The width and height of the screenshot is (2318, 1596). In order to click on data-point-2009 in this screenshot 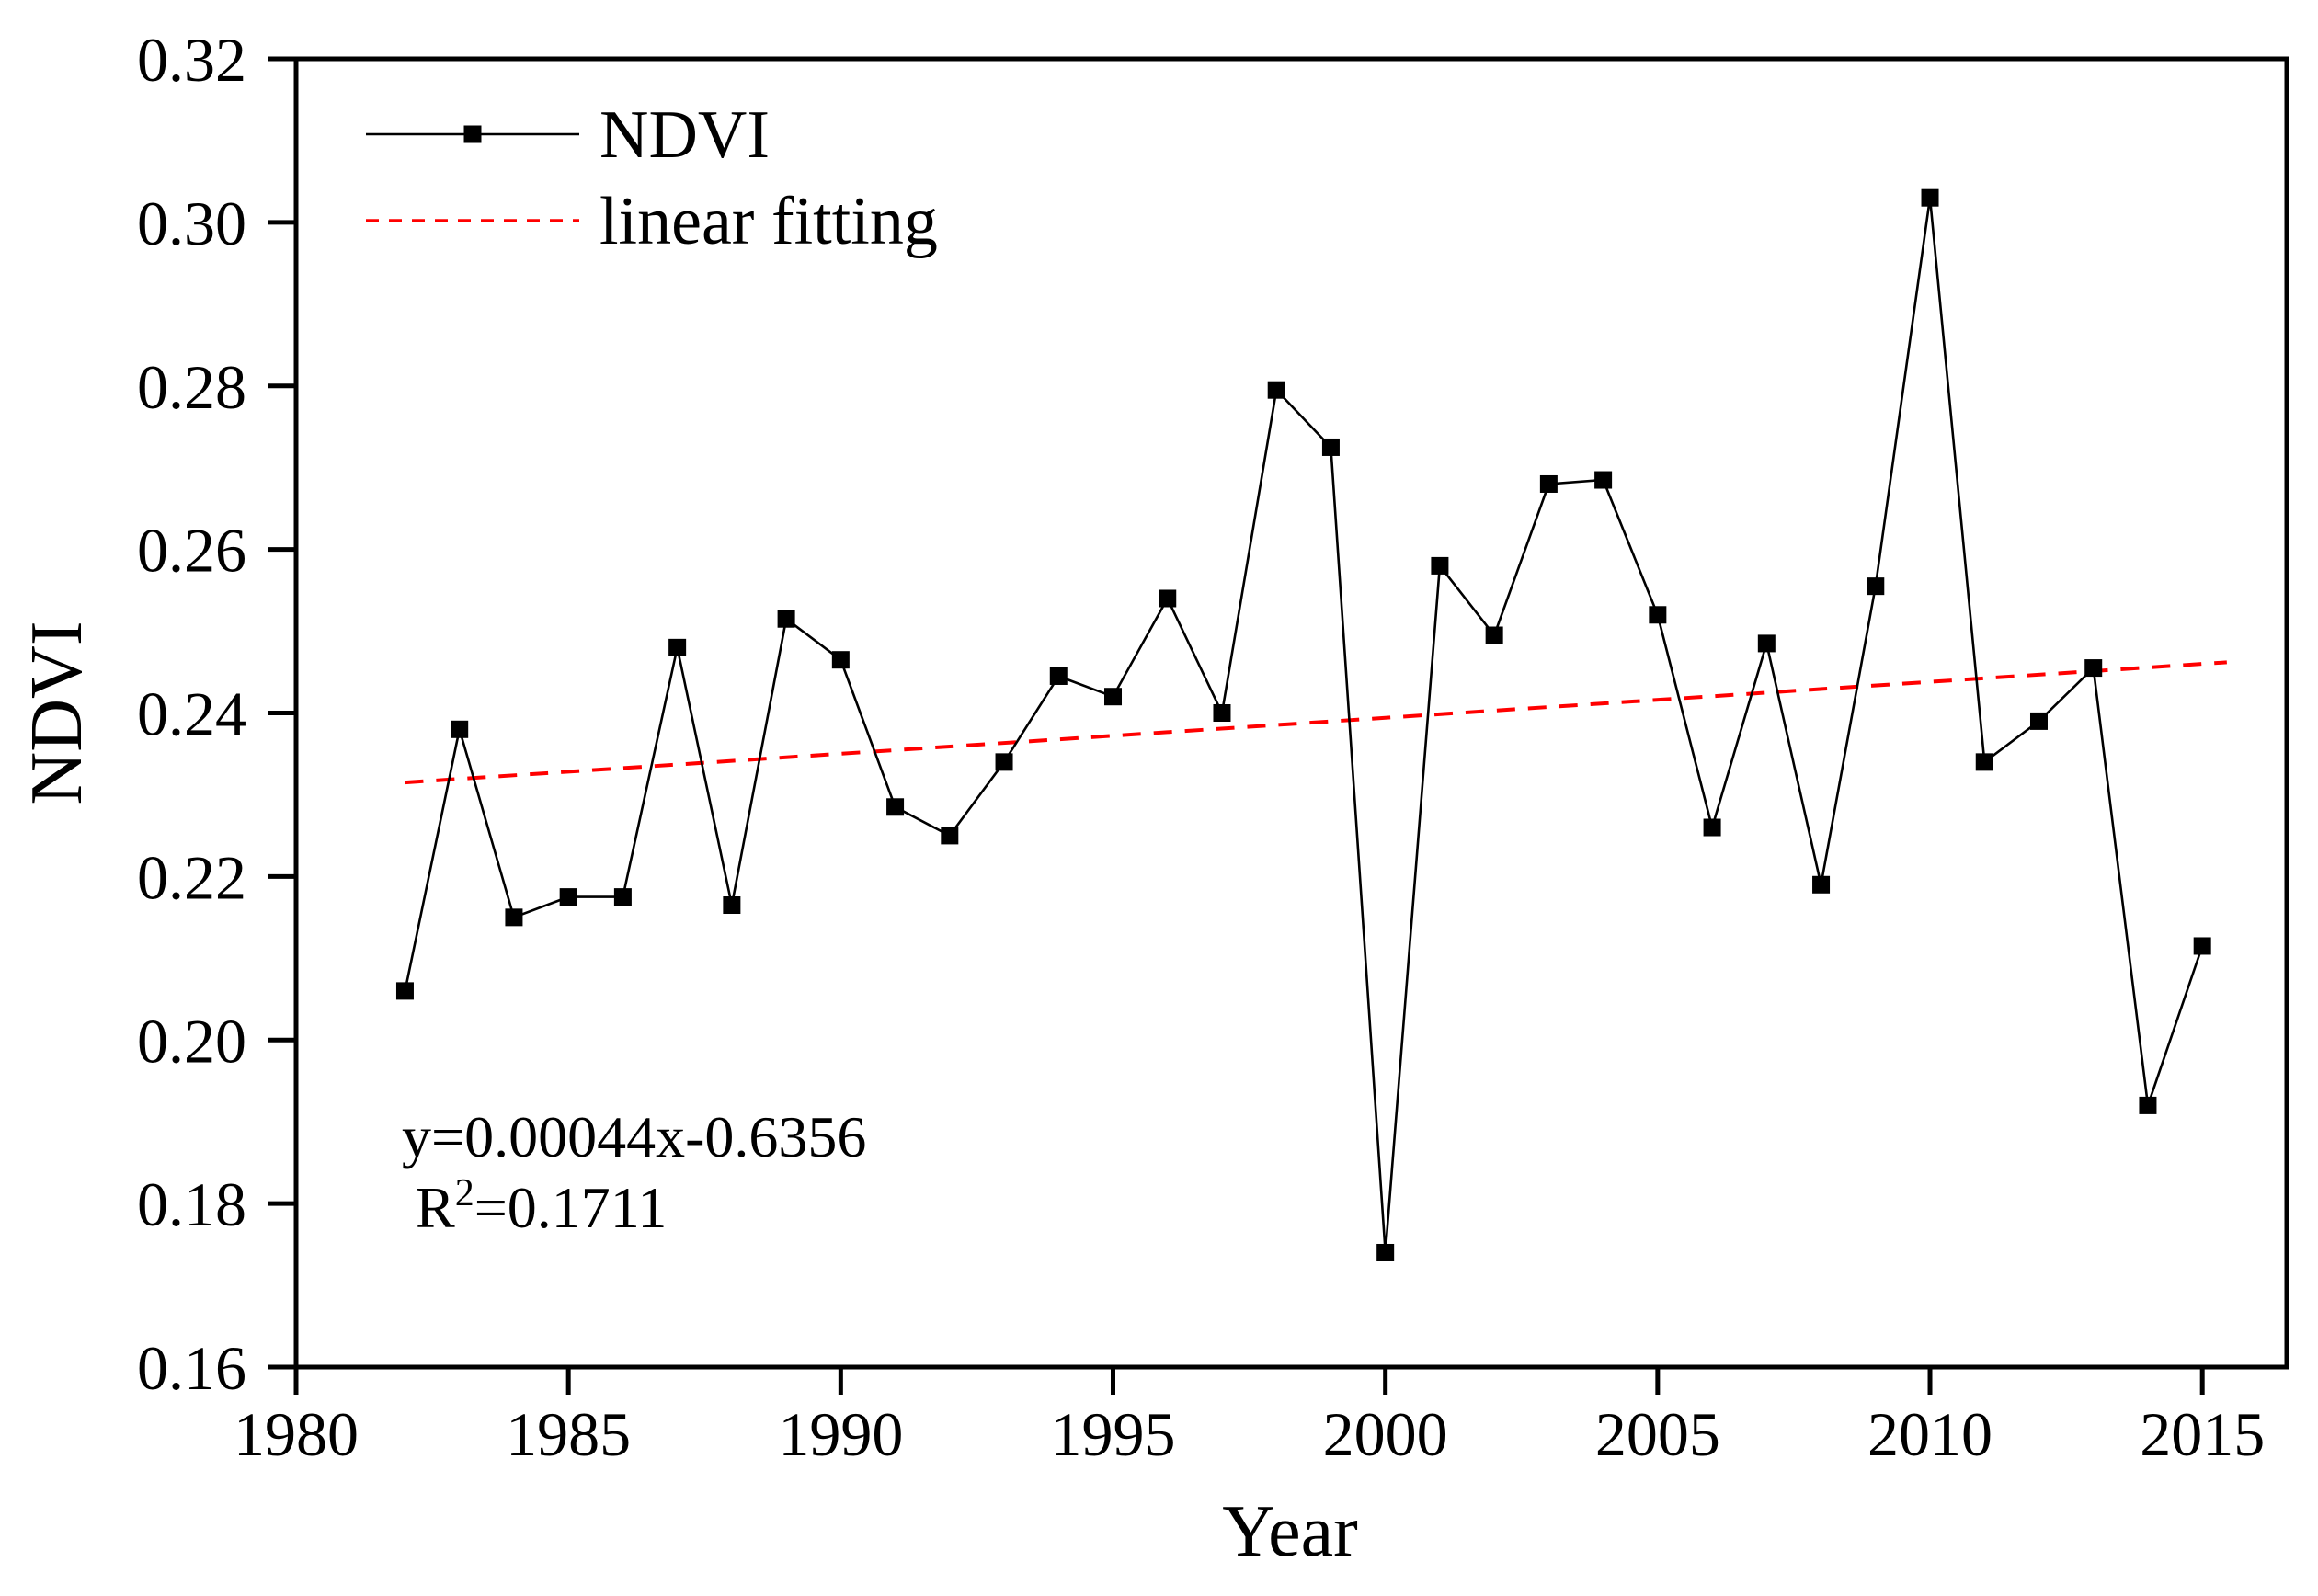, I will do `click(1876, 586)`.